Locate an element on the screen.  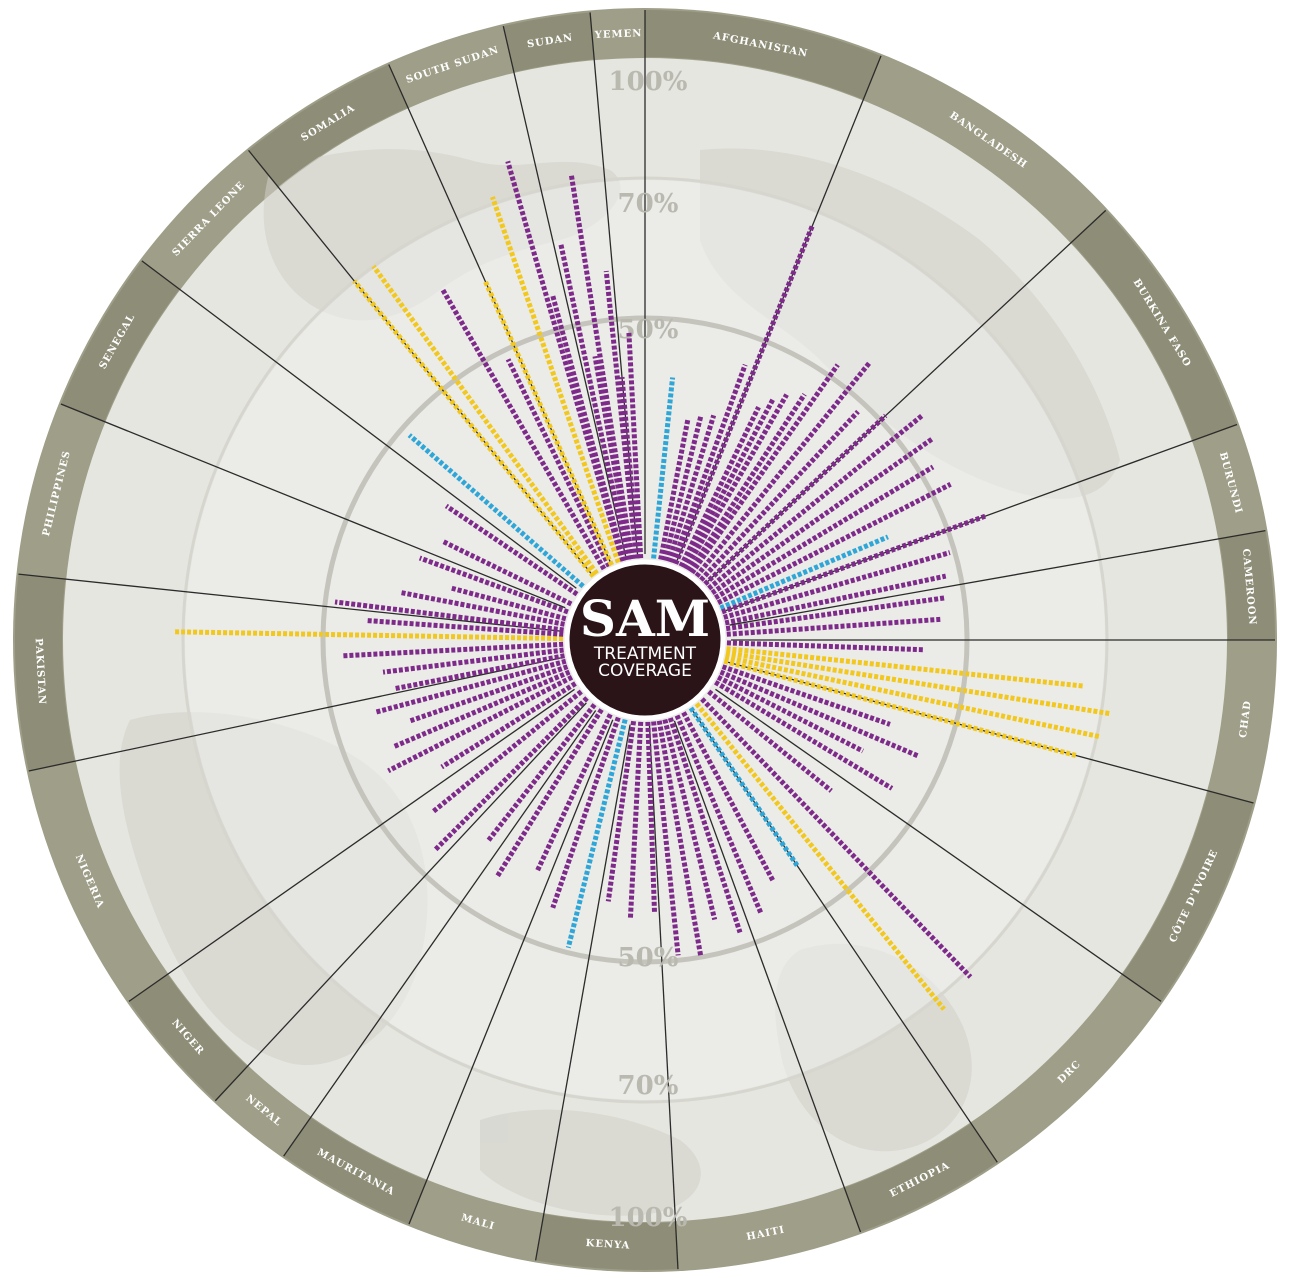
country-label: CHAD is located at coordinates (1246, 719).